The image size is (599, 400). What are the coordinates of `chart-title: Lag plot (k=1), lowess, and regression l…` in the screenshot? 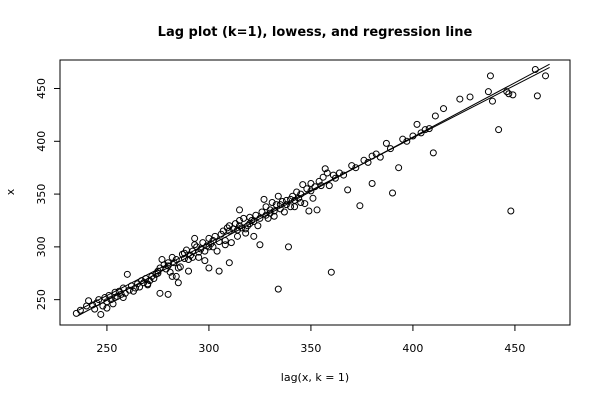 It's located at (315, 32).